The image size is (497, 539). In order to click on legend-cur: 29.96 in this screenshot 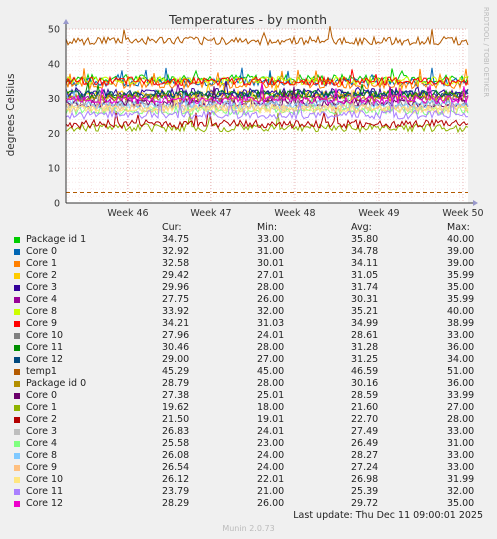, I will do `click(176, 287)`.